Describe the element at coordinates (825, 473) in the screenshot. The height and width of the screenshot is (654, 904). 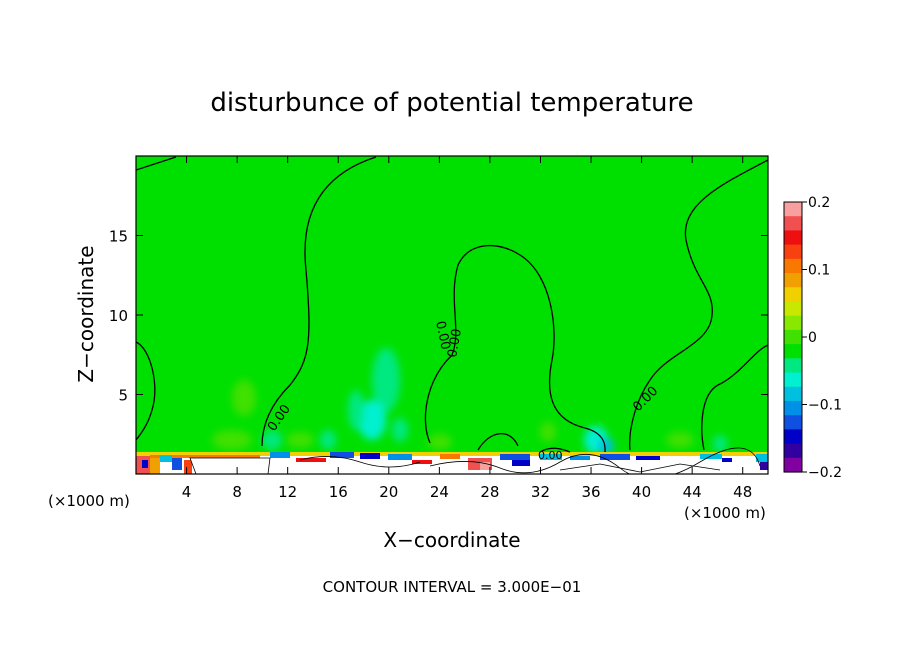
I see `colorbar-tick-label: −0.2` at that location.